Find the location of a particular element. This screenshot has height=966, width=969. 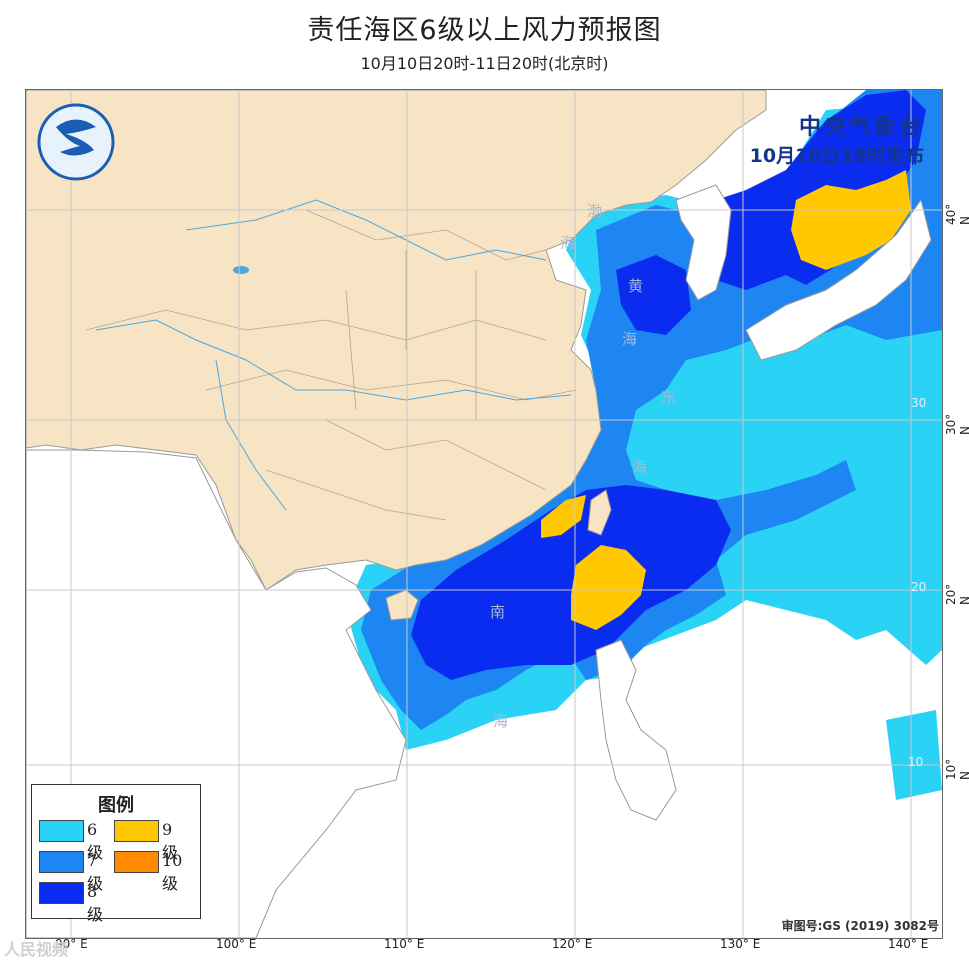

issue-time: 10月10日18时发布 is located at coordinates (836, 156).